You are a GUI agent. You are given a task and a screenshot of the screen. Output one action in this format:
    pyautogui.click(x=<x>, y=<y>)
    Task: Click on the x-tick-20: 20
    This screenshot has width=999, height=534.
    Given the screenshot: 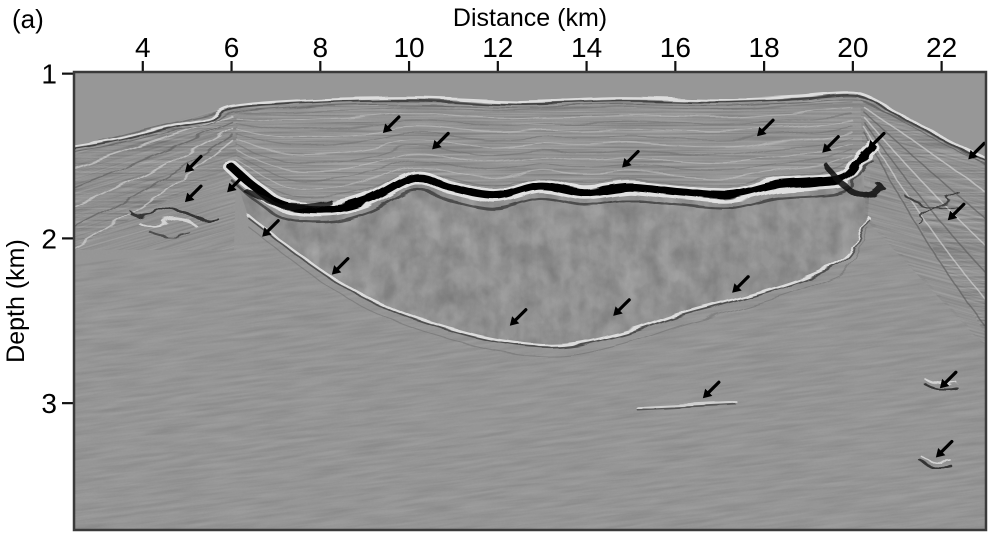 What is the action you would take?
    pyautogui.click(x=852, y=52)
    